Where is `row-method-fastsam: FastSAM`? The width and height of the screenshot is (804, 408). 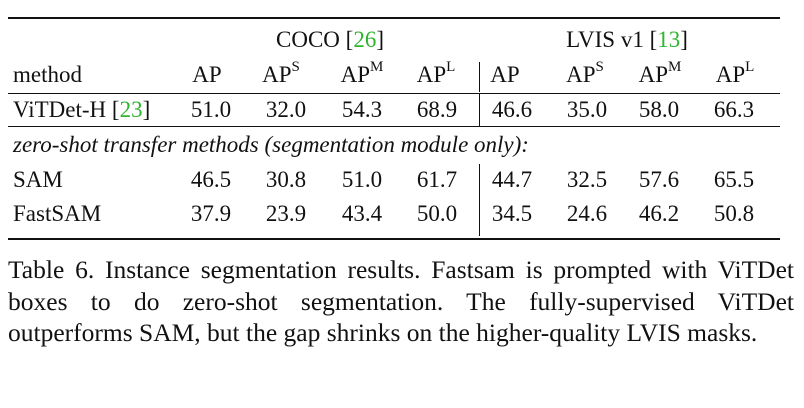 row-method-fastsam: FastSAM is located at coordinates (57, 213).